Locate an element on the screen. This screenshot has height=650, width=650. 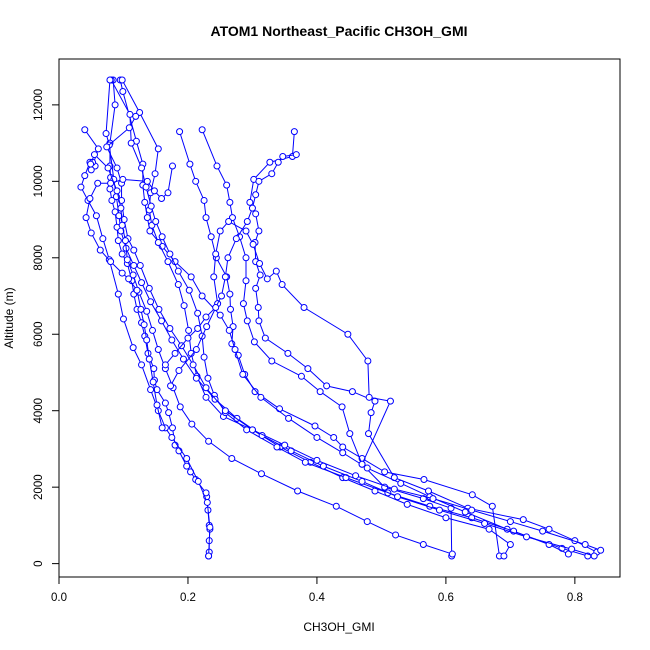
x-tick-label: 0.6 is located at coordinates (446, 598).